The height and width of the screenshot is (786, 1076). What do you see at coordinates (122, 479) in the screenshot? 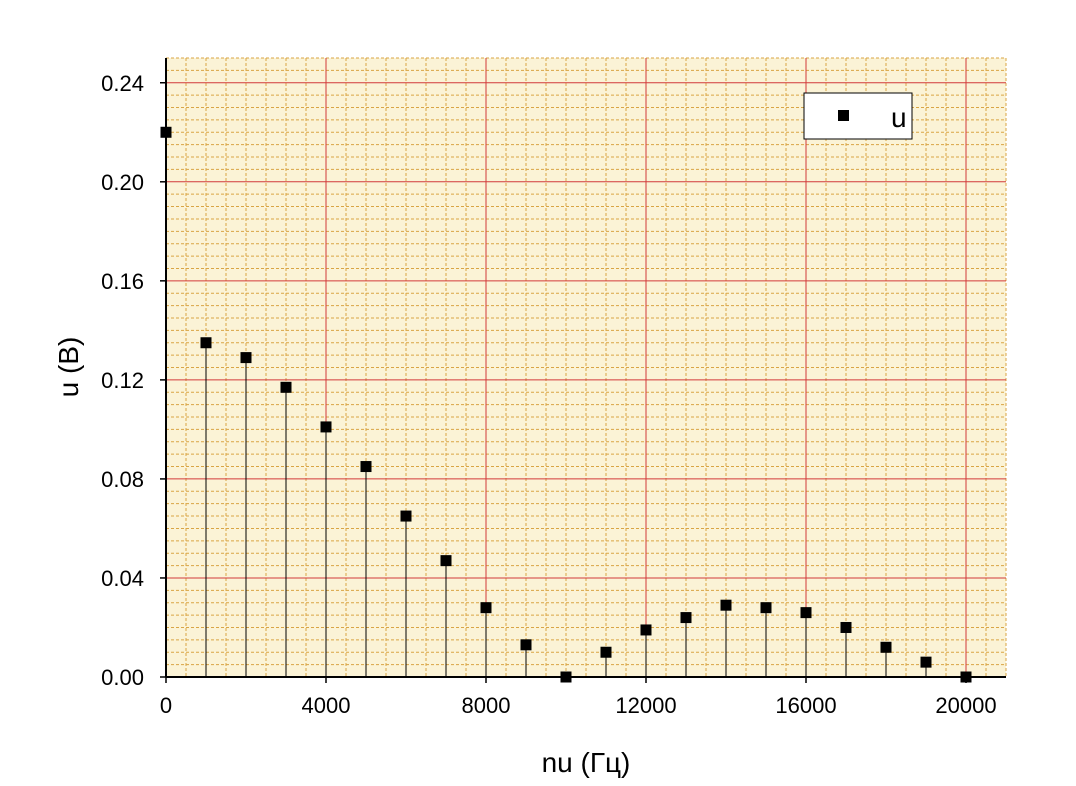
I see `y-tick-label: 0.08` at bounding box center [122, 479].